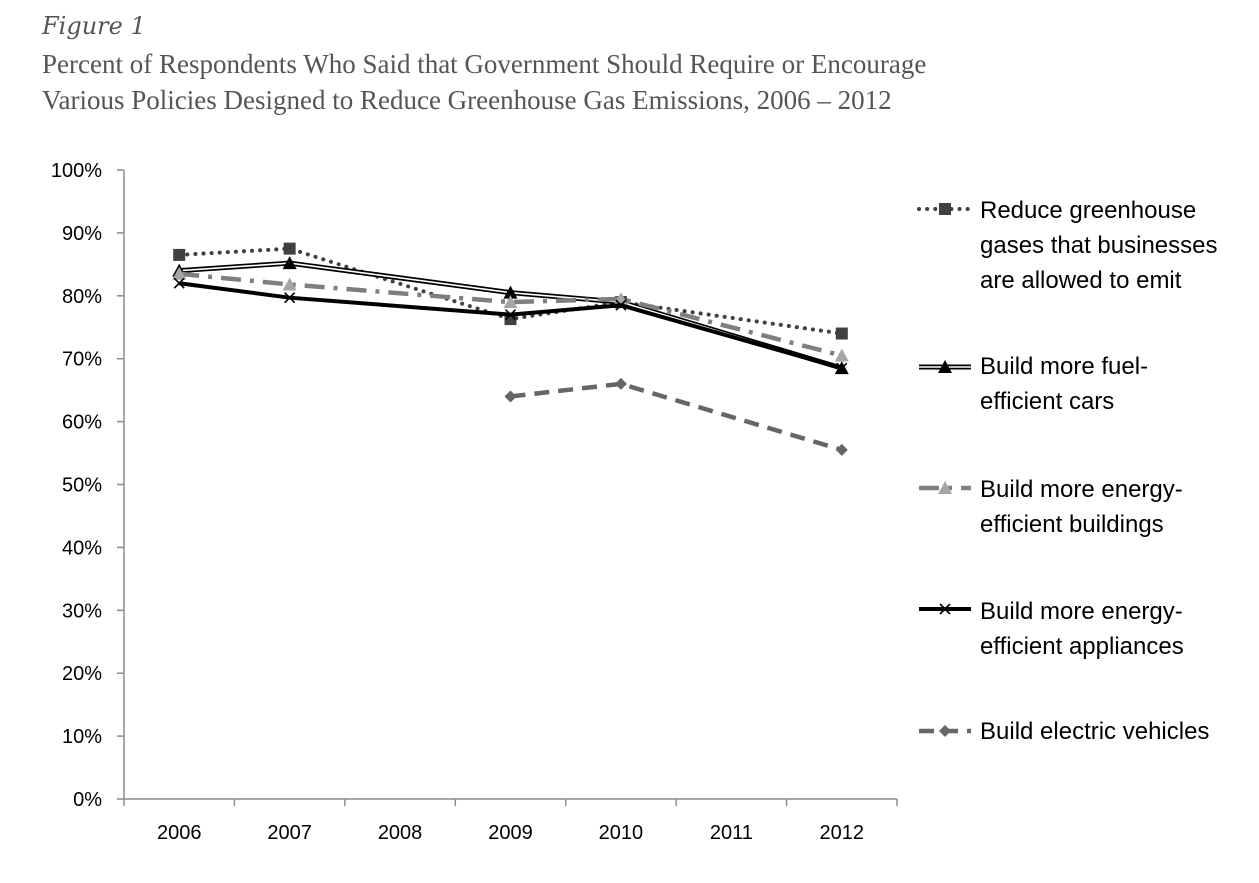  I want to click on legend-entry-4: Build more energy-efficient appliances, so click(1051, 629).